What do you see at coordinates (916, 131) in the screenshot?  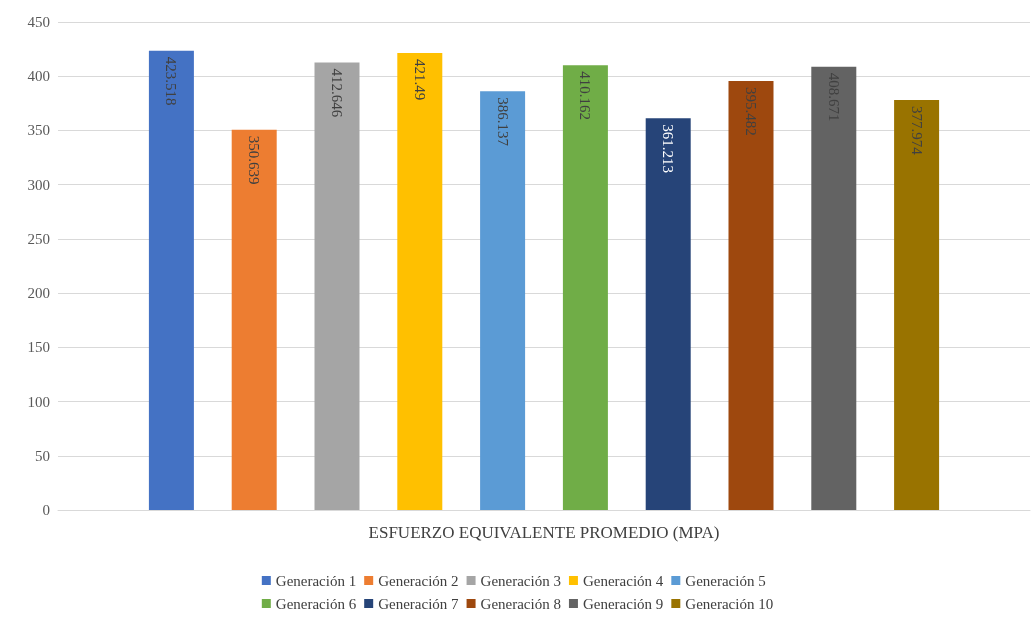 I see `data-label: 377.974` at bounding box center [916, 131].